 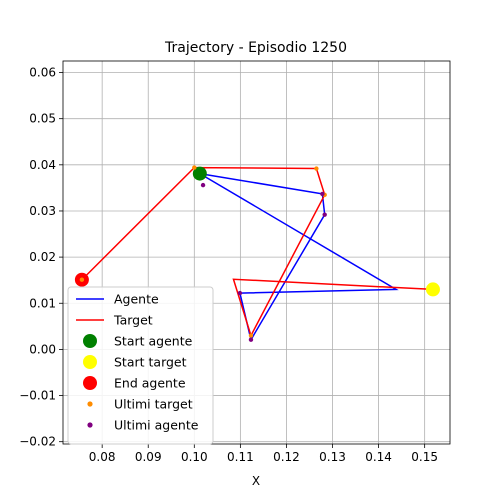 I want to click on y-tick-label: 0.06, so click(x=42, y=73).